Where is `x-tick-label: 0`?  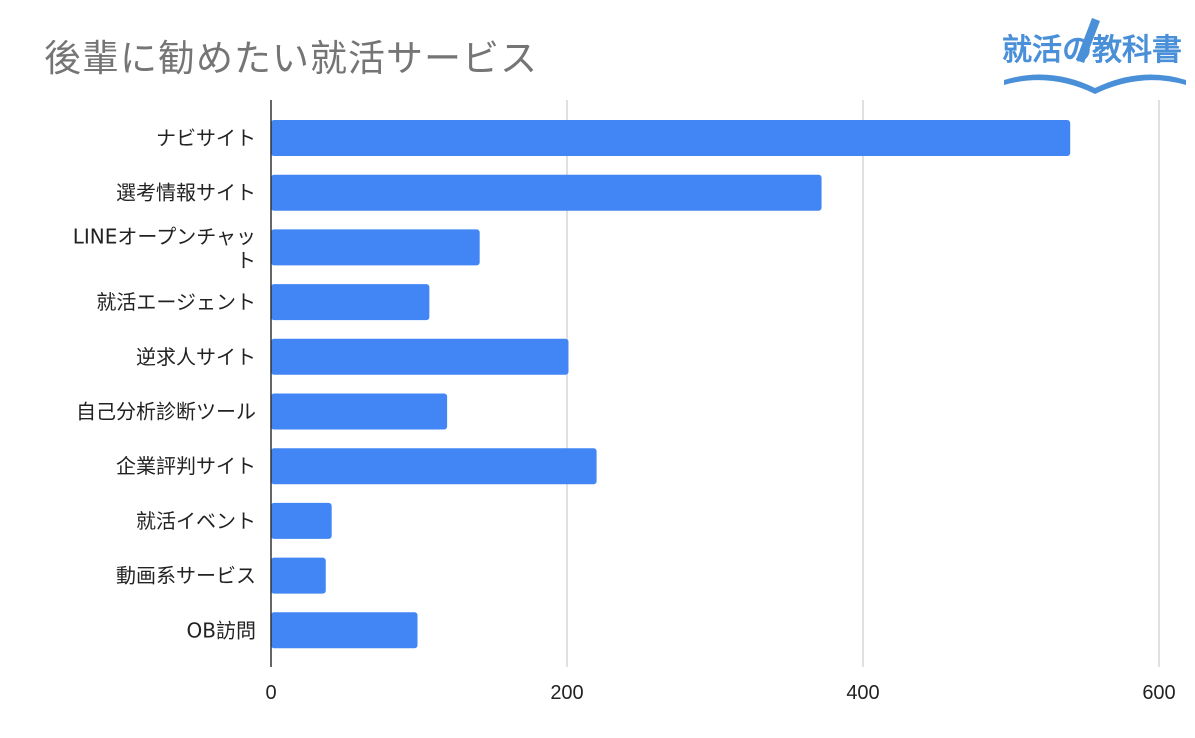
x-tick-label: 0 is located at coordinates (270, 693).